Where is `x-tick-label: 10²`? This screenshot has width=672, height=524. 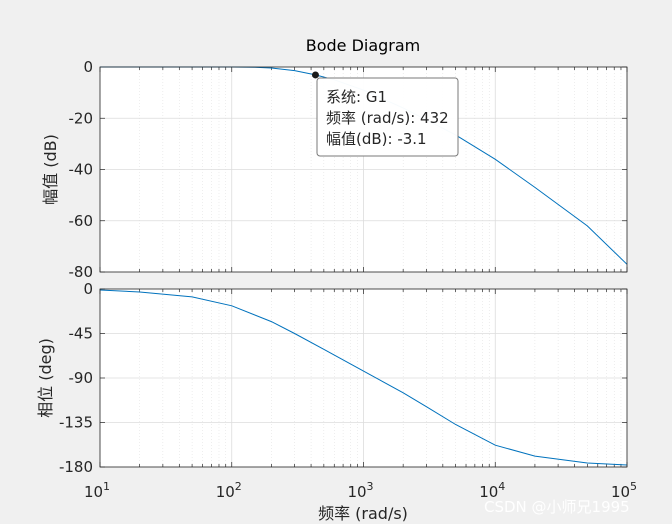 x-tick-label: 10² is located at coordinates (229, 490).